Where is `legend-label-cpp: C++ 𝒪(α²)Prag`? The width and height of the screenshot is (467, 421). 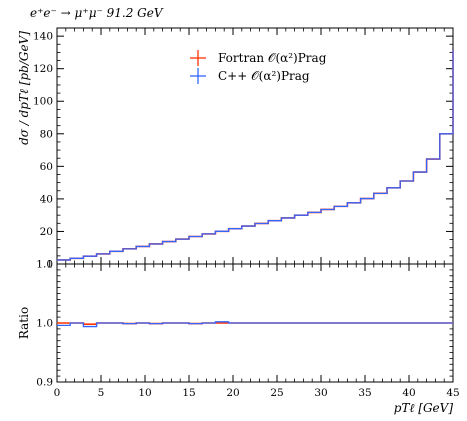 legend-label-cpp: C++ 𝒪(α²)Prag is located at coordinates (264, 76).